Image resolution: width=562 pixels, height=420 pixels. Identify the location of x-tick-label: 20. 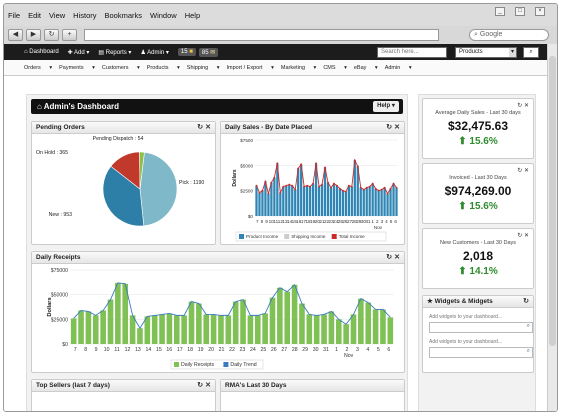
(211, 350).